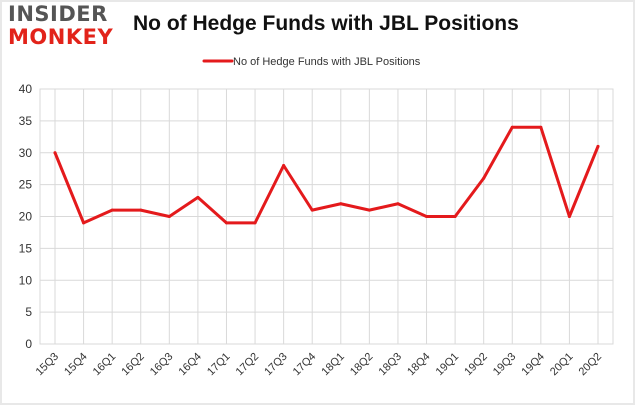 Image resolution: width=635 pixels, height=405 pixels. Describe the element at coordinates (276, 365) in the screenshot. I see `x-tick-label: 17Q3` at that location.